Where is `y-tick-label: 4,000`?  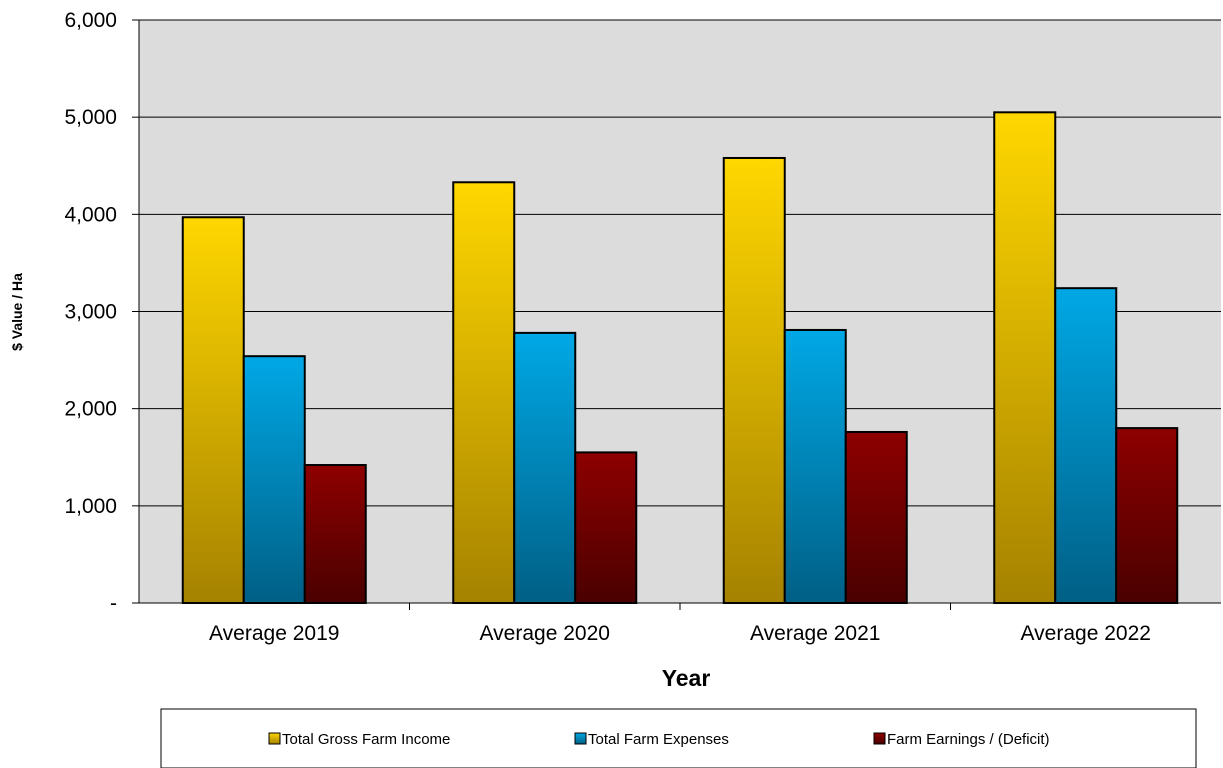 y-tick-label: 4,000 is located at coordinates (90, 214).